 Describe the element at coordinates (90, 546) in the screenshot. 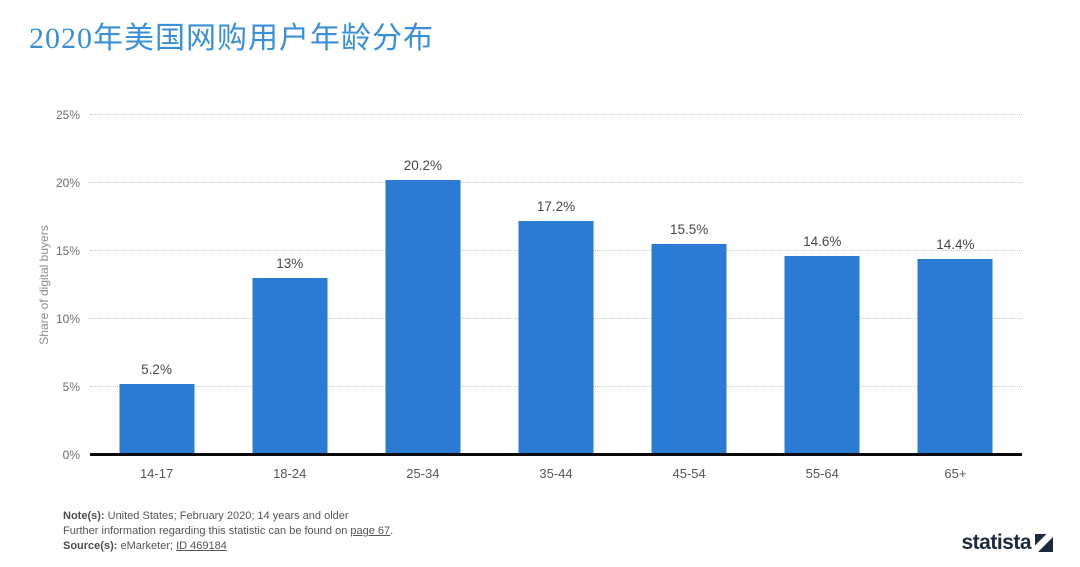

I see `source-label: Source(s):` at that location.